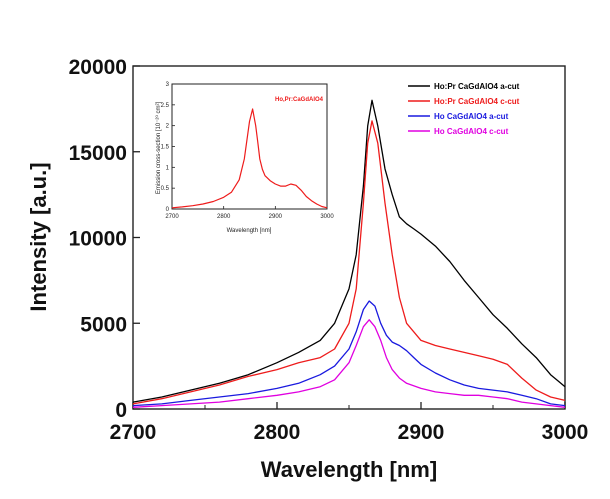 Image resolution: width=610 pixels, height=499 pixels. Describe the element at coordinates (165, 148) in the screenshot. I see `inset-y-tick-label: 1.5` at that location.